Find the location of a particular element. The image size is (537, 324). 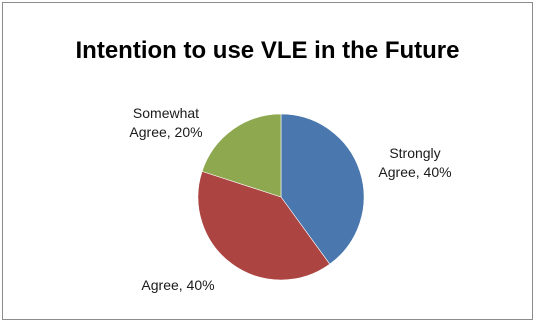

slice-label-line: Strongly is located at coordinates (414, 153).